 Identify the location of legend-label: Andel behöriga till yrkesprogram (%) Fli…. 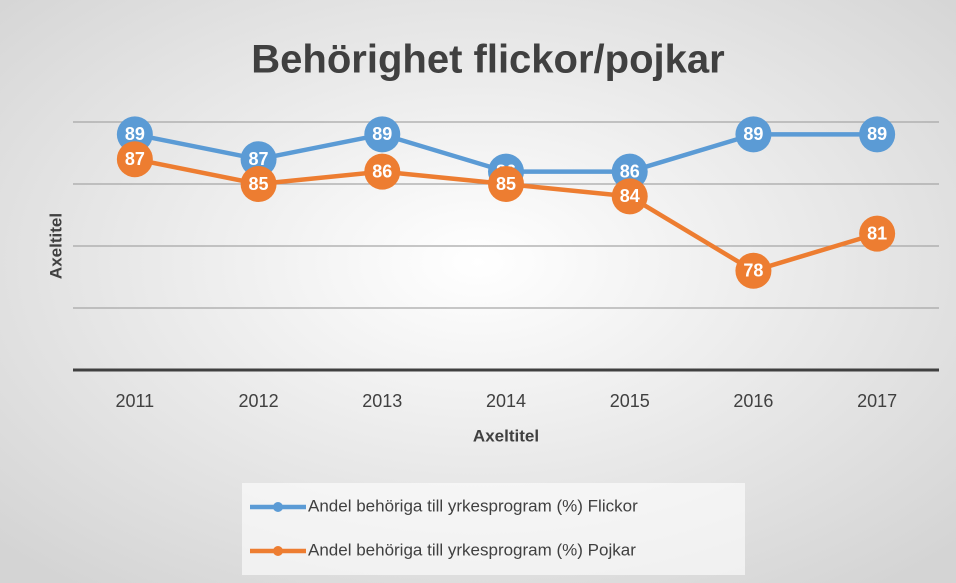
(473, 505).